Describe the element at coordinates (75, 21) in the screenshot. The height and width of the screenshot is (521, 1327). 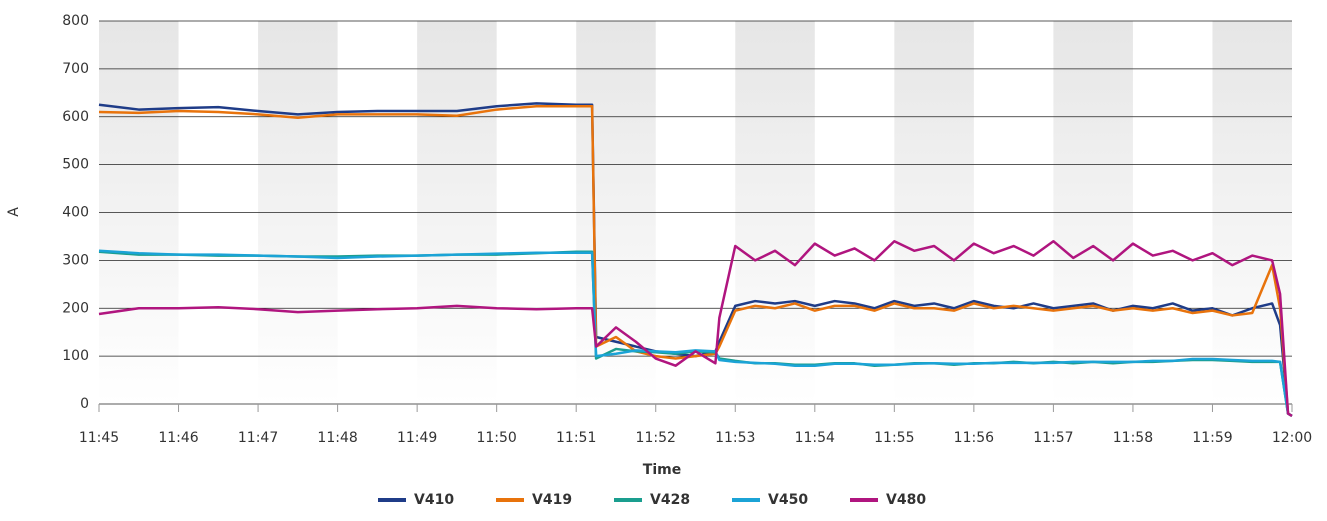
I see `y-tick-label: 800` at that location.